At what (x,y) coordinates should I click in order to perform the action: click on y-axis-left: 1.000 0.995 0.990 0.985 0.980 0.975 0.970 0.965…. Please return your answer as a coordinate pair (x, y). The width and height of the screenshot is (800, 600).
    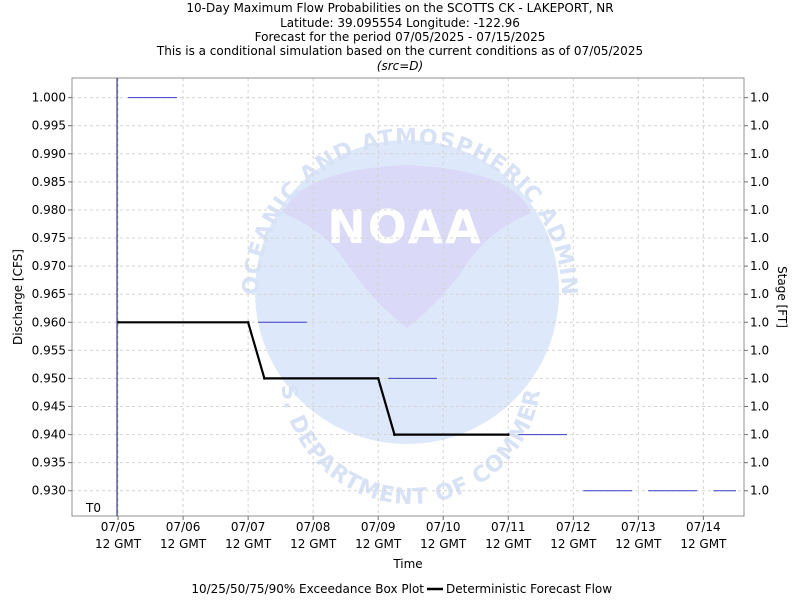
    Looking at the image, I should click on (52, 294).